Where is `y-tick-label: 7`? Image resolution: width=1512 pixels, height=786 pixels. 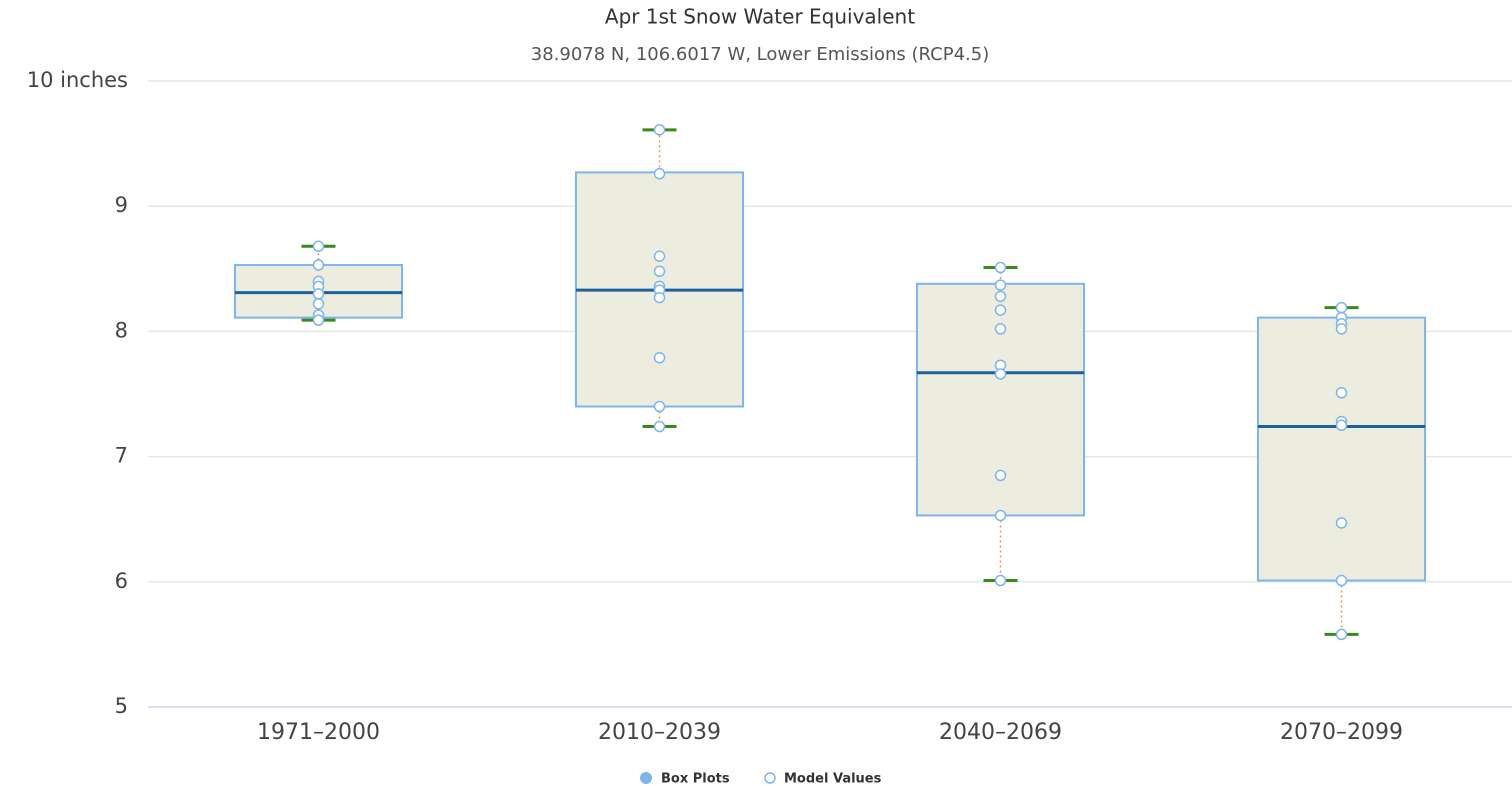 y-tick-label: 7 is located at coordinates (121, 456).